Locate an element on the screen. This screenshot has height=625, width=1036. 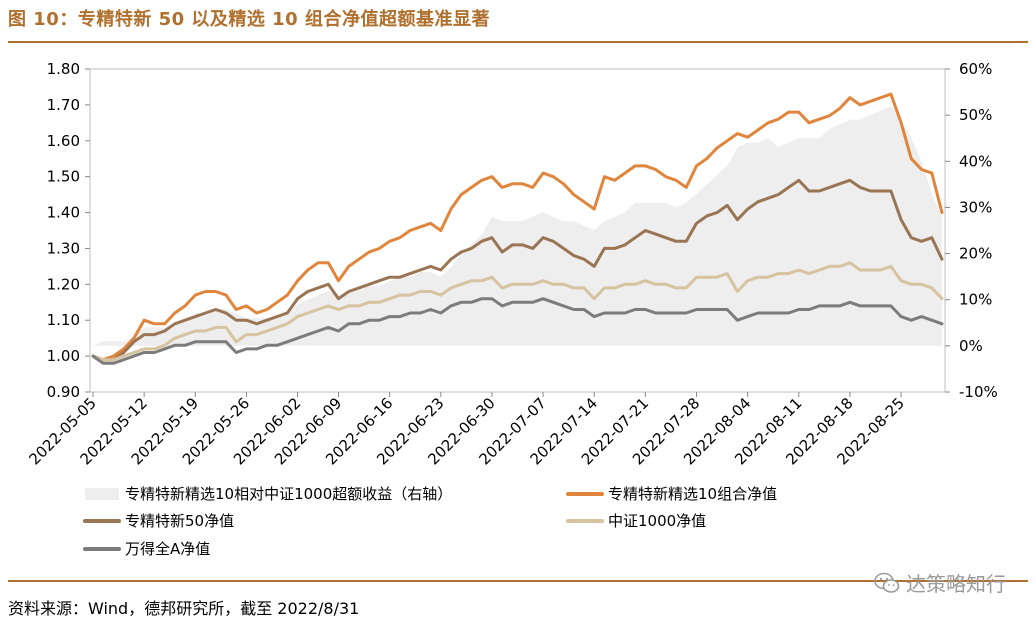
watermark: 达策略知行 is located at coordinates (940, 582).